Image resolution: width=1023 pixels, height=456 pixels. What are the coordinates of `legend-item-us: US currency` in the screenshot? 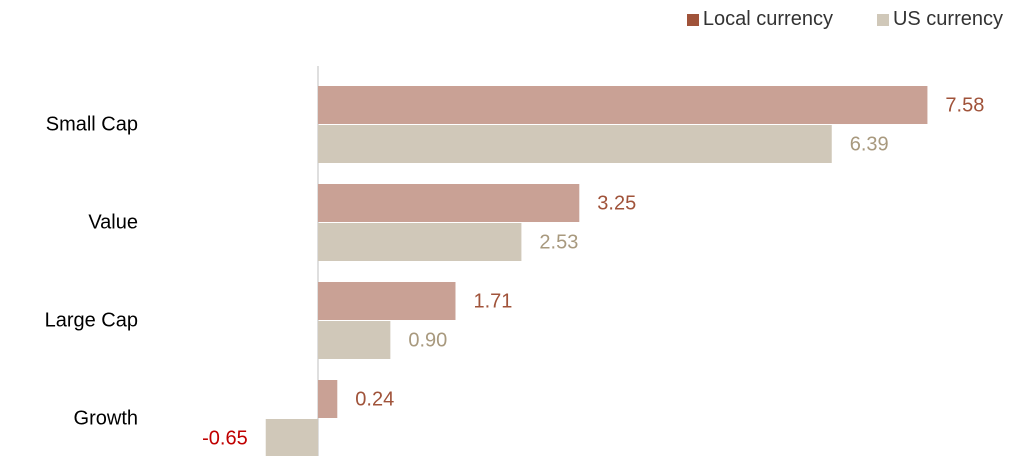 It's located at (939, 19).